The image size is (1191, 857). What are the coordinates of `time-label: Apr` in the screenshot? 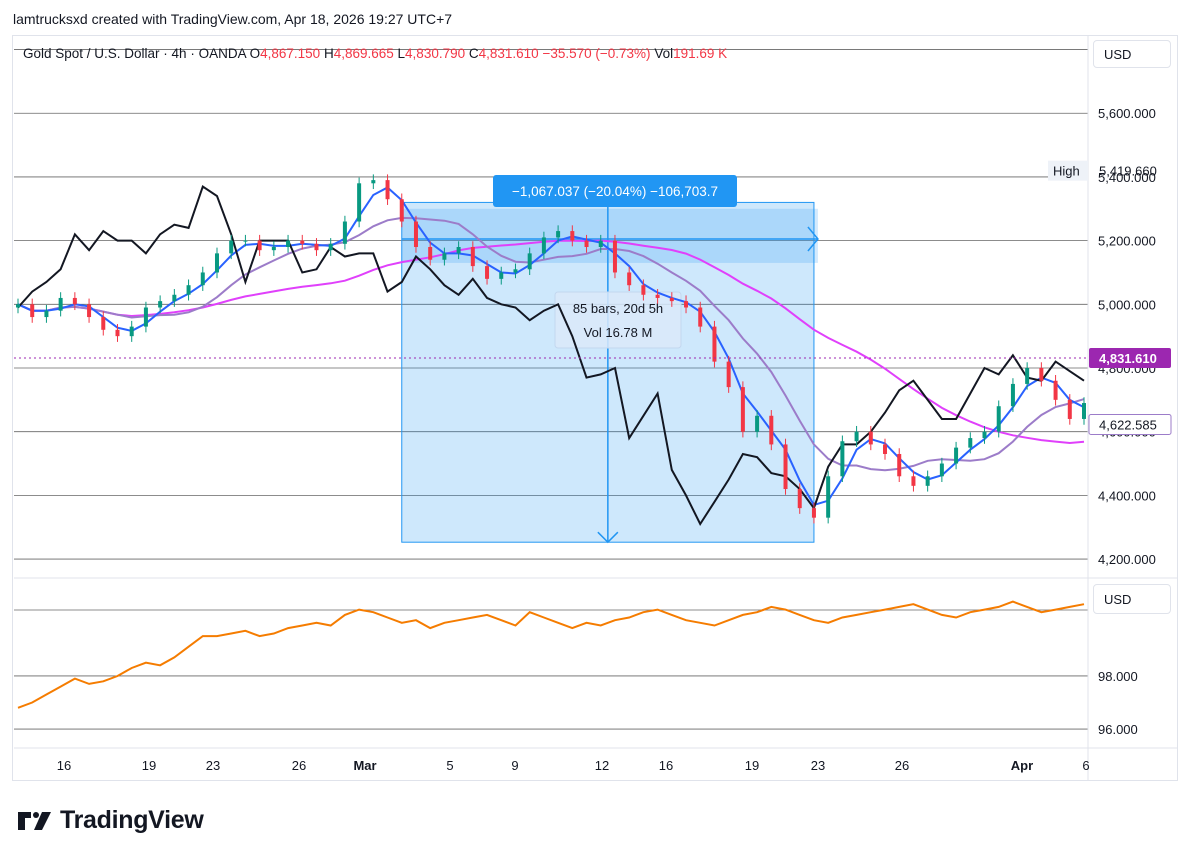 It's located at (1022, 765).